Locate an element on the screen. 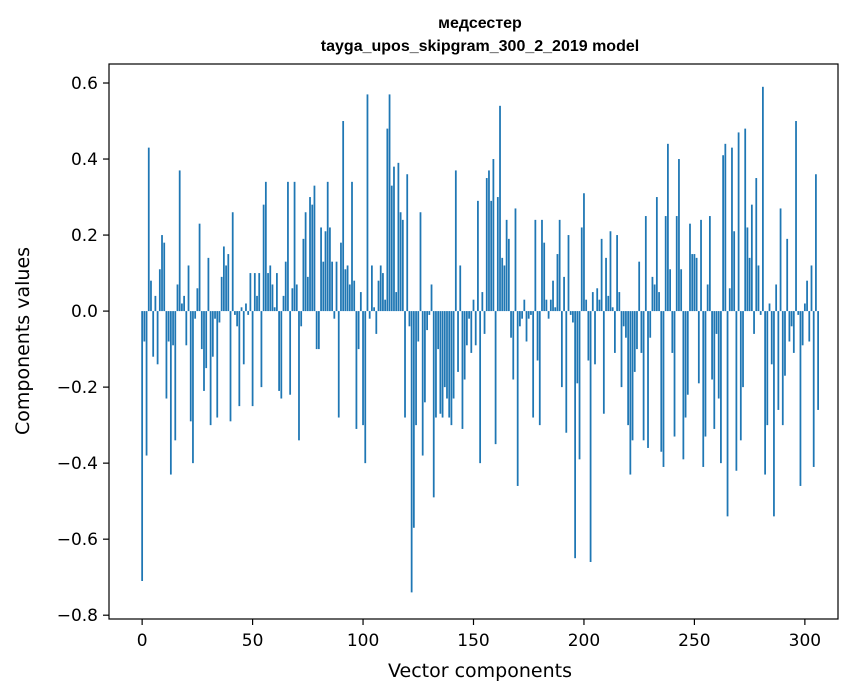  y-tick-label: −0.8 is located at coordinates (77, 616).